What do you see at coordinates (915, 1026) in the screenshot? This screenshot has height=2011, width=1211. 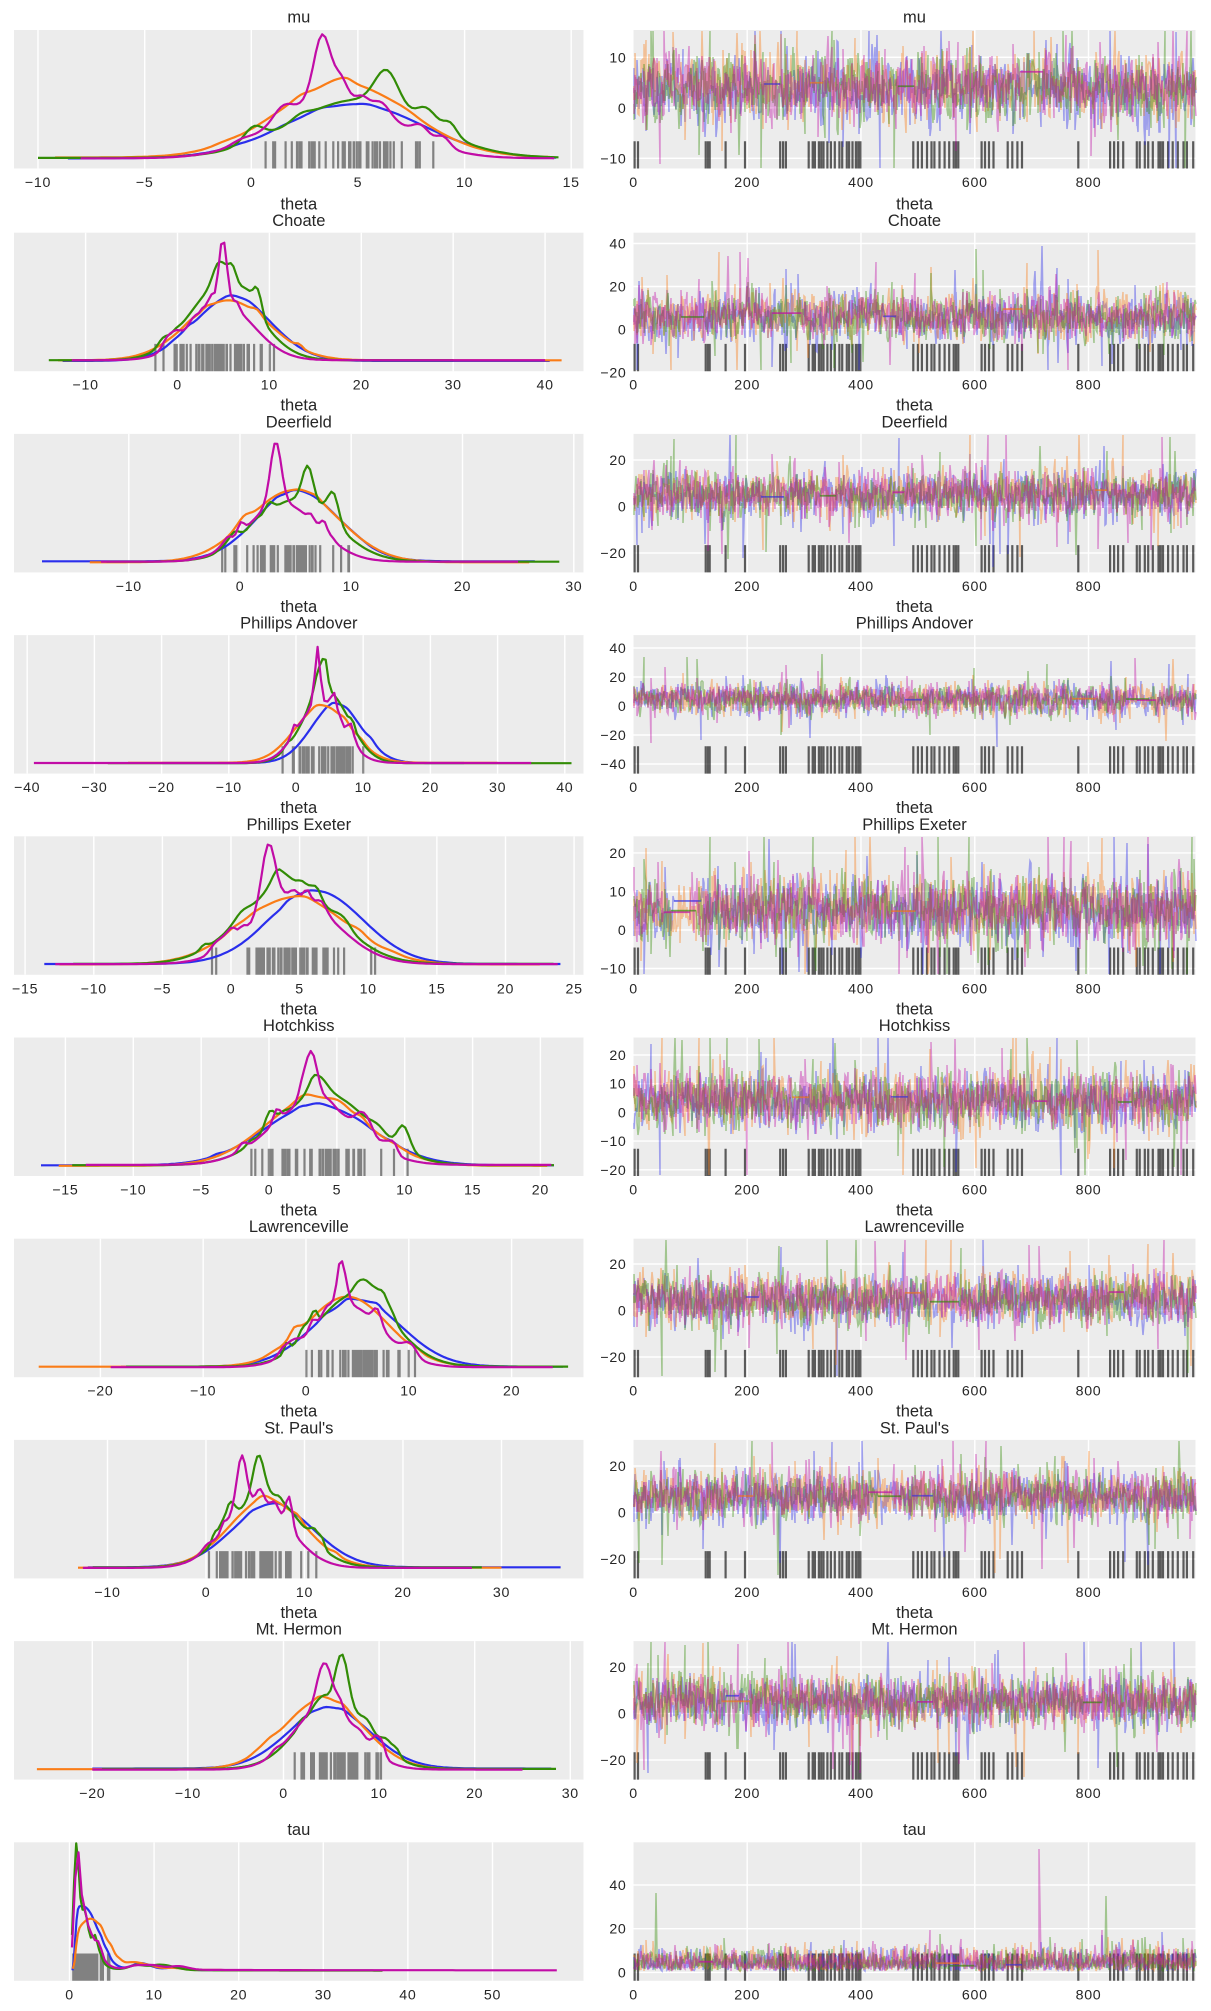 I see `svg-text: Hotchkiss` at bounding box center [915, 1026].